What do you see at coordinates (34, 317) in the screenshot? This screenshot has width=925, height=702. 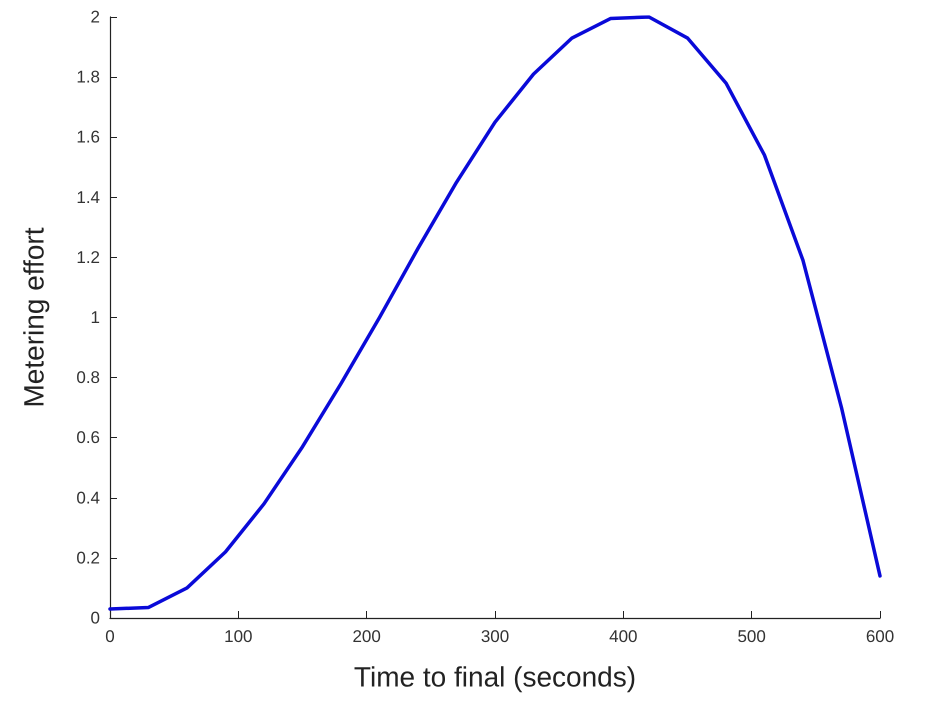 I see `y-axis-title: Metering effort` at bounding box center [34, 317].